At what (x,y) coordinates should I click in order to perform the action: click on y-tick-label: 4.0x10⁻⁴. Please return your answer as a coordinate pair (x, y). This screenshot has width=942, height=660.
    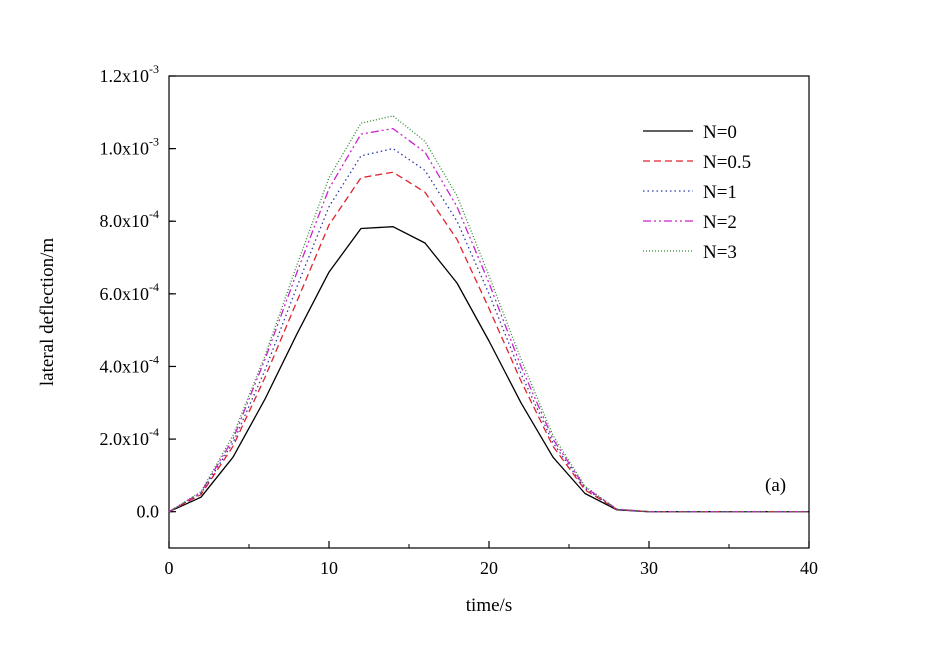
    Looking at the image, I should click on (130, 364).